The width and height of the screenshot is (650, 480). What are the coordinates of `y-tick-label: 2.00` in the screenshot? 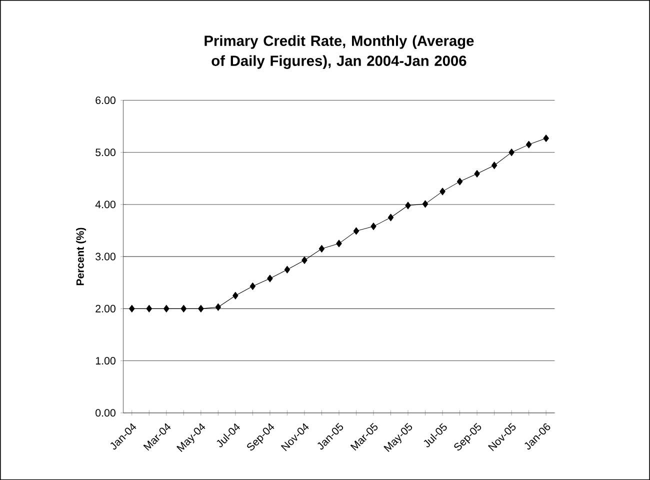 It's located at (106, 308).